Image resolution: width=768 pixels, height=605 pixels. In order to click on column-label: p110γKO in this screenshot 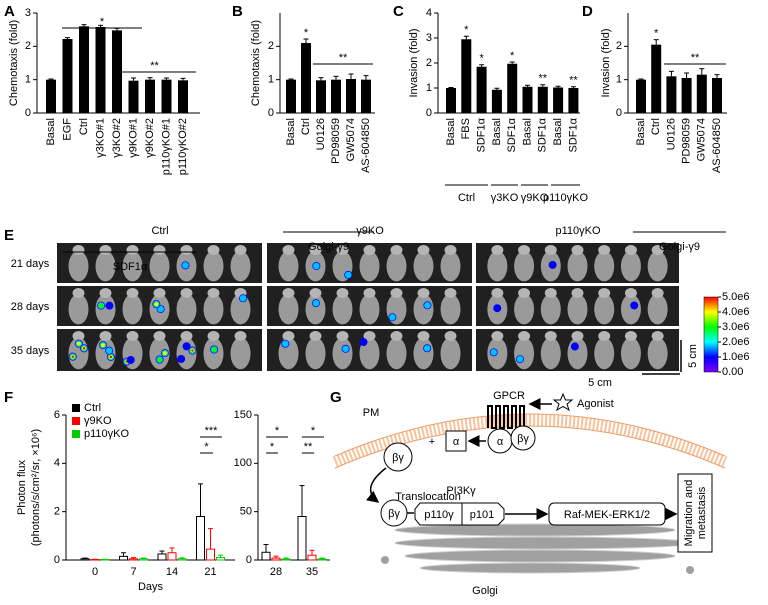, I will do `click(577, 231)`.